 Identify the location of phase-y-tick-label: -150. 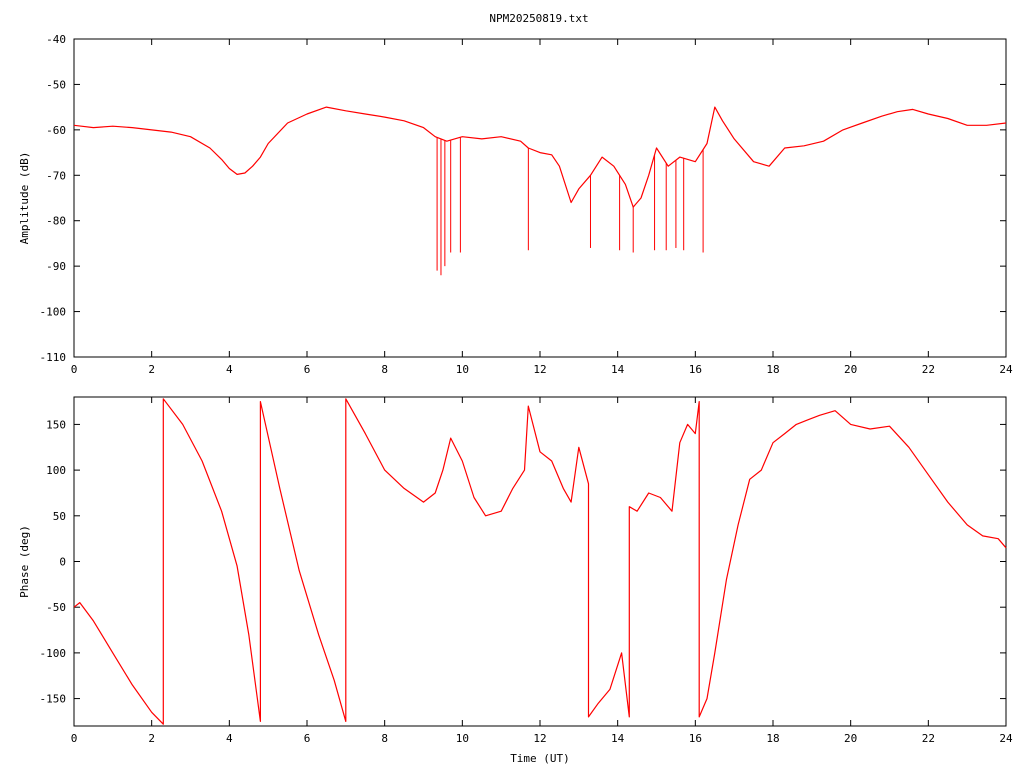
(53, 699).